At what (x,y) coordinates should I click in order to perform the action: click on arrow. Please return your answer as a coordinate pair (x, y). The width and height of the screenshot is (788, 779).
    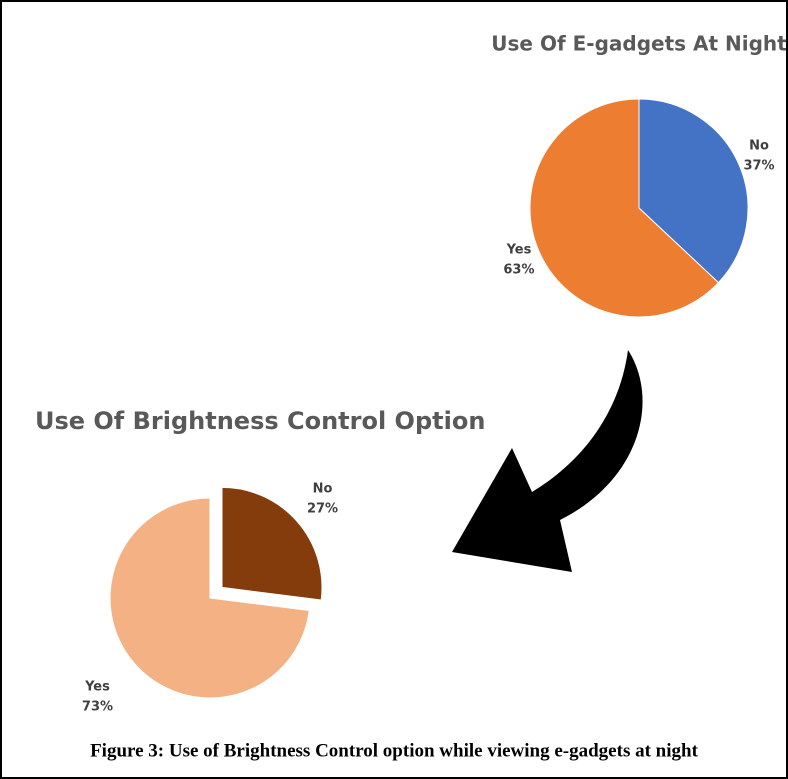
    Looking at the image, I should click on (547, 461).